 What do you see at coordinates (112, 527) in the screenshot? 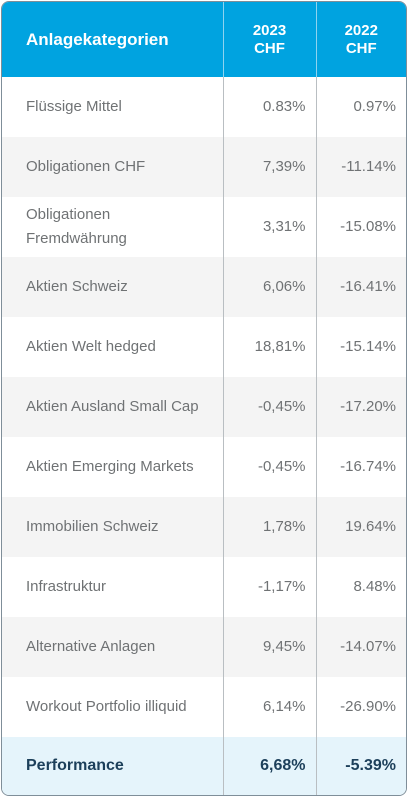
I see `row-category: Immobilien Schweiz` at bounding box center [112, 527].